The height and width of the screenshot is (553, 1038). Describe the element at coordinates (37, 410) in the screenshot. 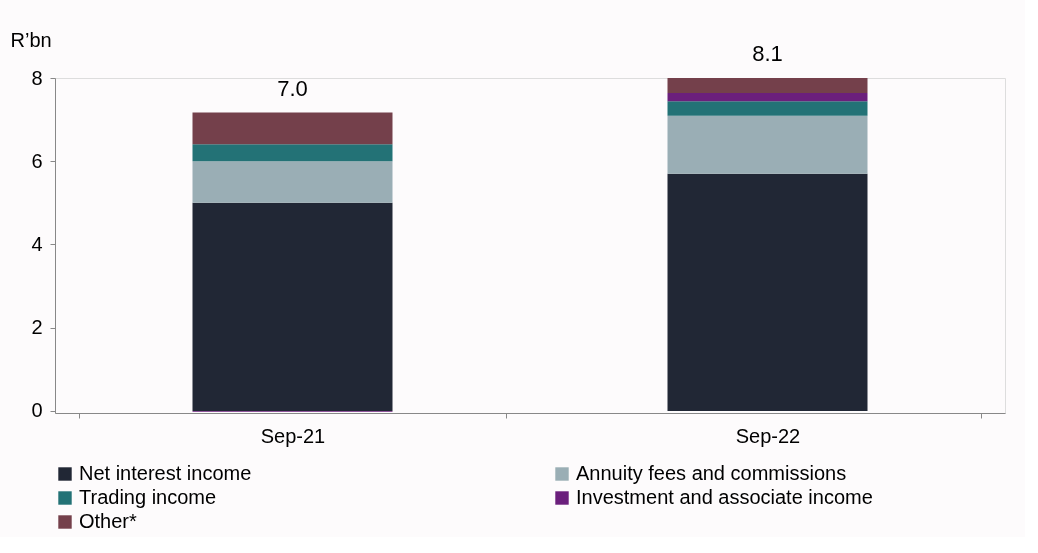

I see `y-tick-label: 0` at that location.